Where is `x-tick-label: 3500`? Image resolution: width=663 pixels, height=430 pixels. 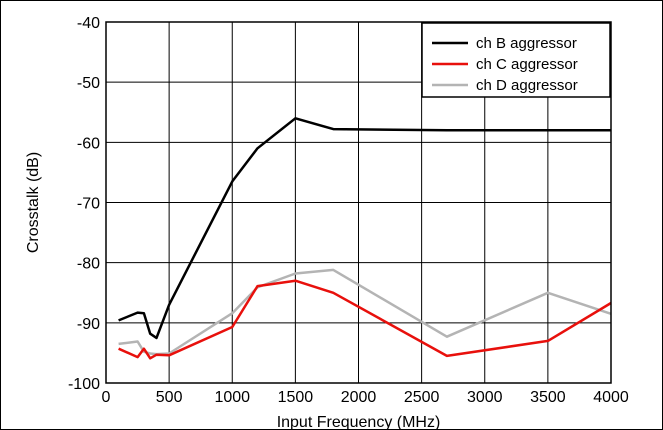 x-tick-label: 3500 is located at coordinates (548, 397).